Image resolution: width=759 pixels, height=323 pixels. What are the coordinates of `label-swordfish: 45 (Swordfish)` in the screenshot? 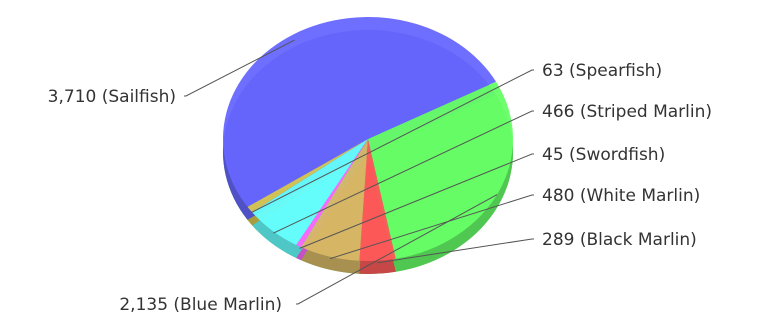 It's located at (603, 155).